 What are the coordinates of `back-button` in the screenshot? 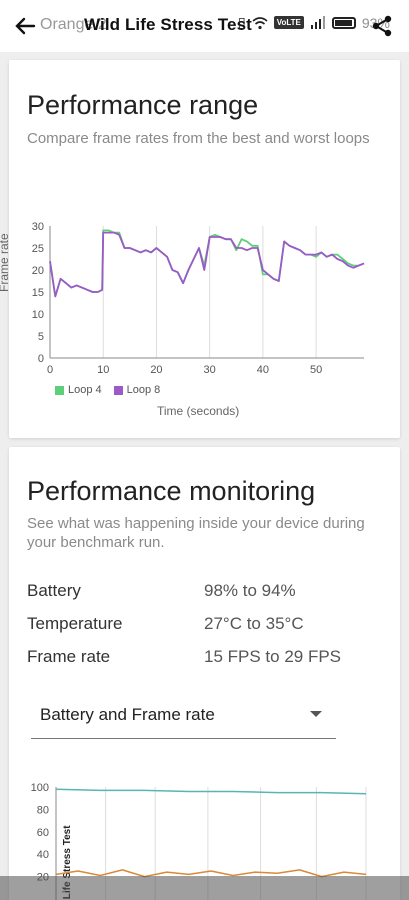 It's located at (26, 26).